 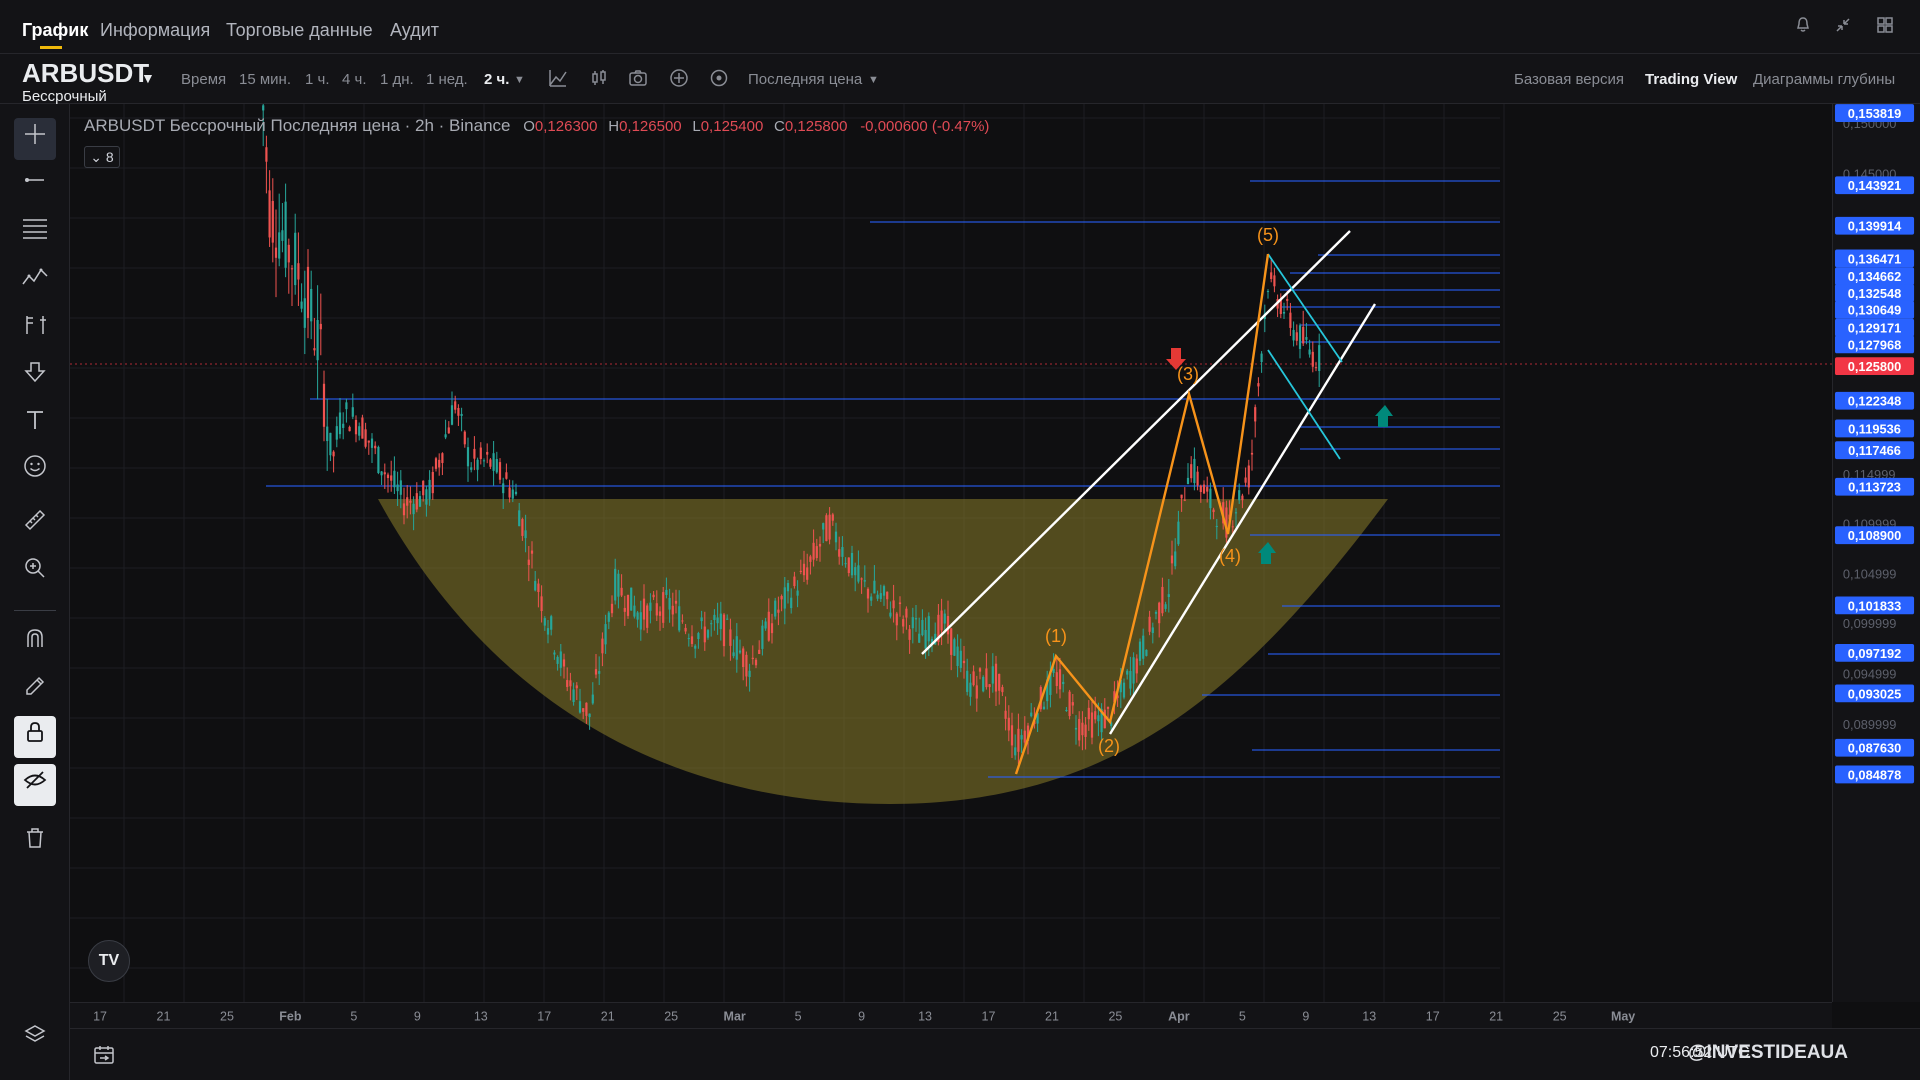 I want to click on price-level-label: 0,097192, so click(x=1875, y=653).